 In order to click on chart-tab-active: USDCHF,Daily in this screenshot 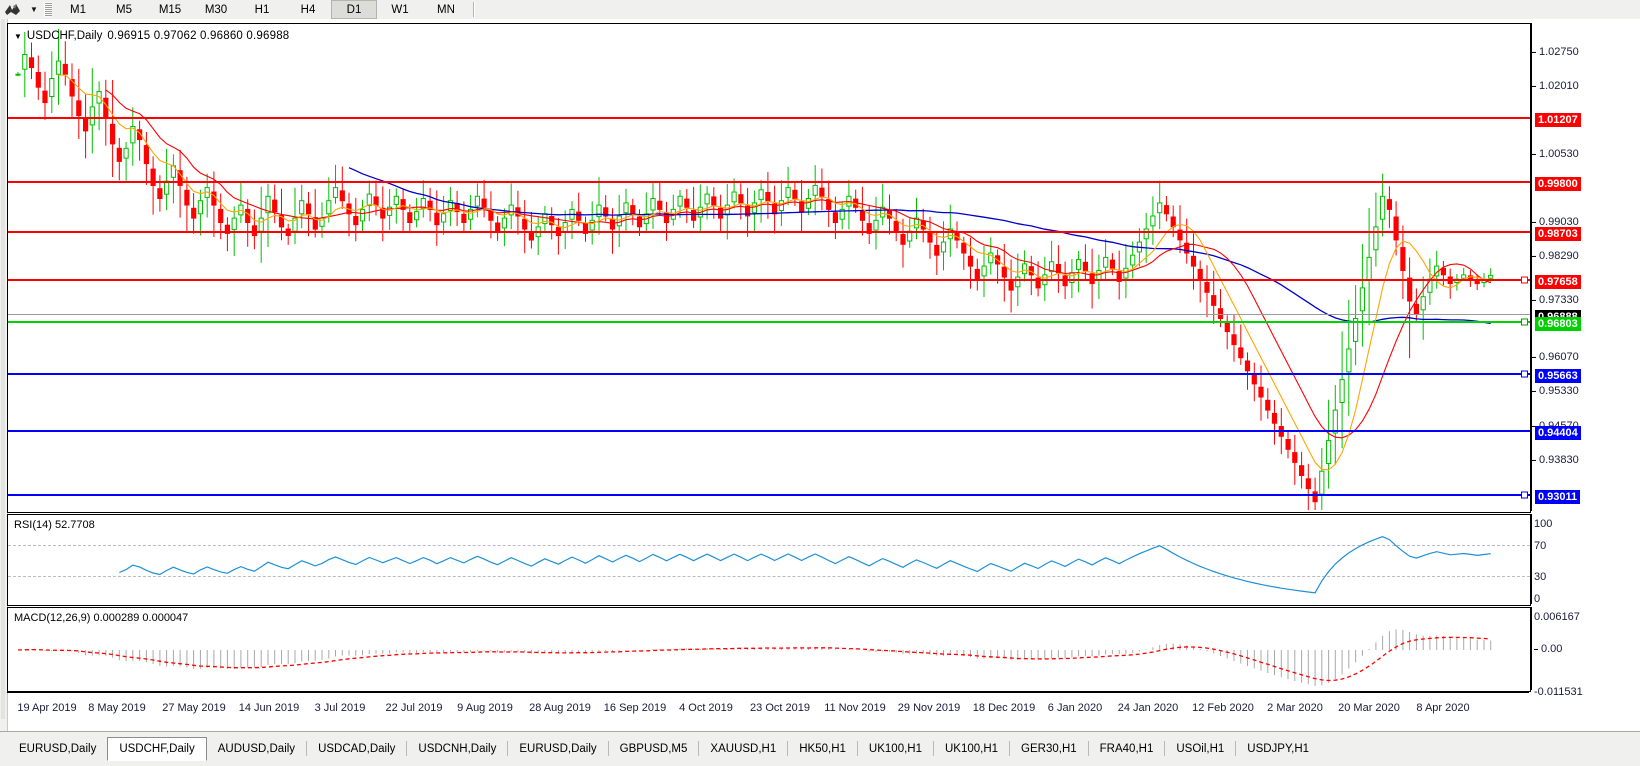, I will do `click(157, 749)`.